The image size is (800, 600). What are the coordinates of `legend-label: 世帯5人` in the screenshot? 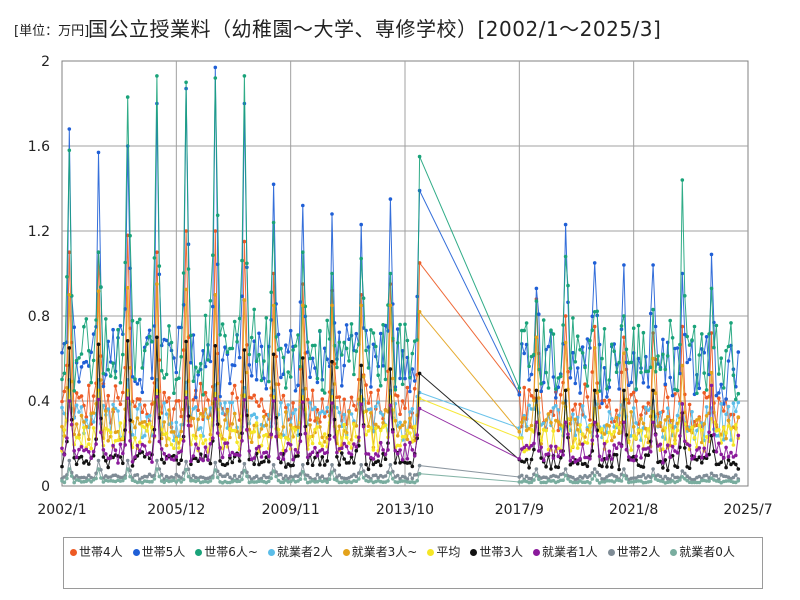 It's located at (163, 552).